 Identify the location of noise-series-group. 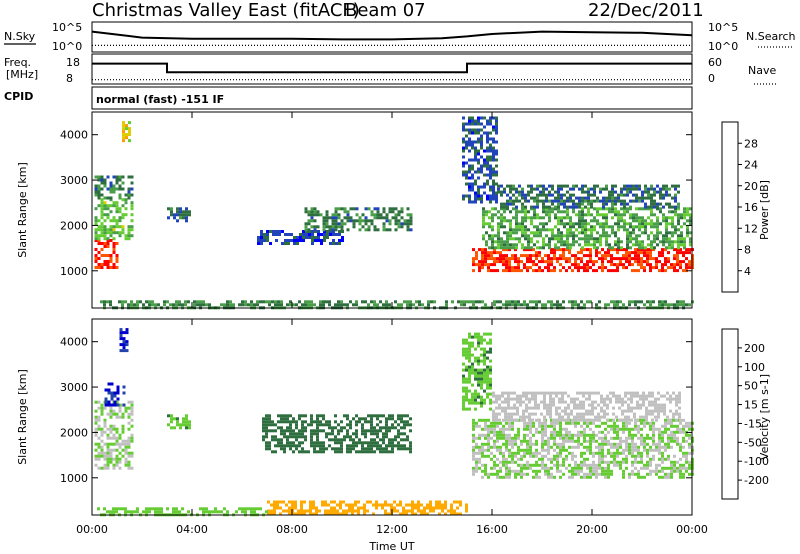
(392, 38).